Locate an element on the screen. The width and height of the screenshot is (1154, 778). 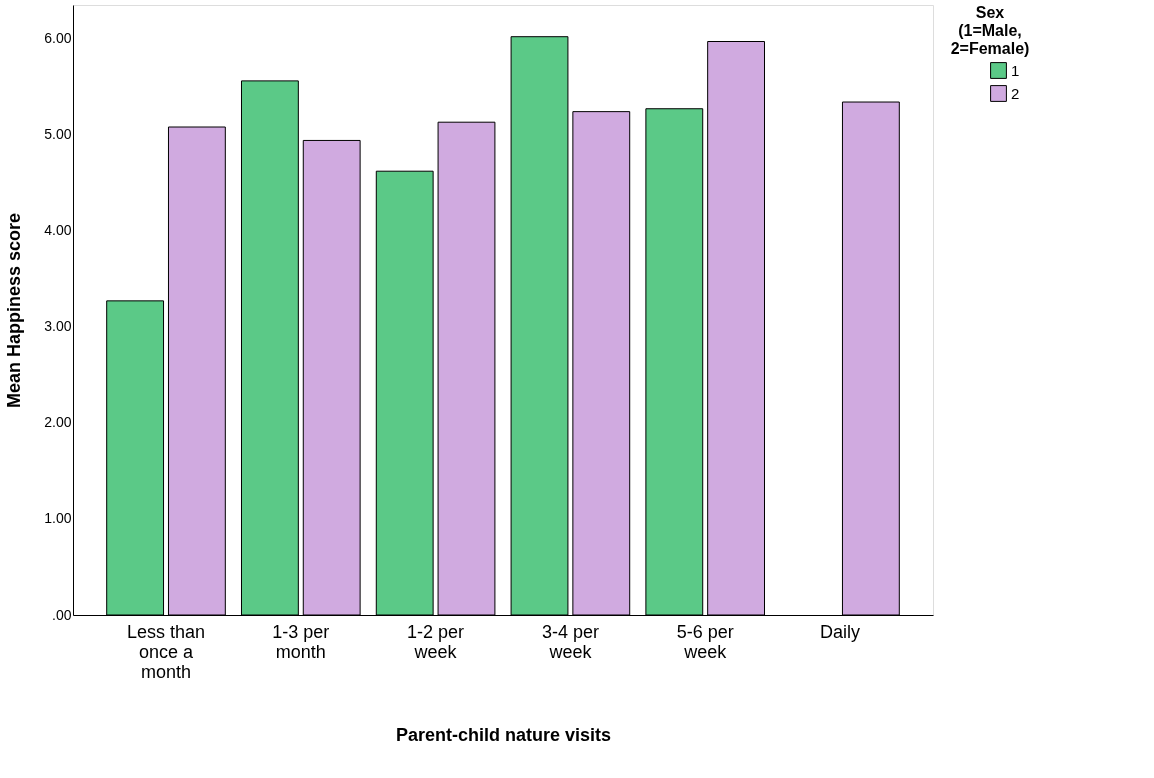
x-tick-label: 1-2 per week is located at coordinates (436, 641).